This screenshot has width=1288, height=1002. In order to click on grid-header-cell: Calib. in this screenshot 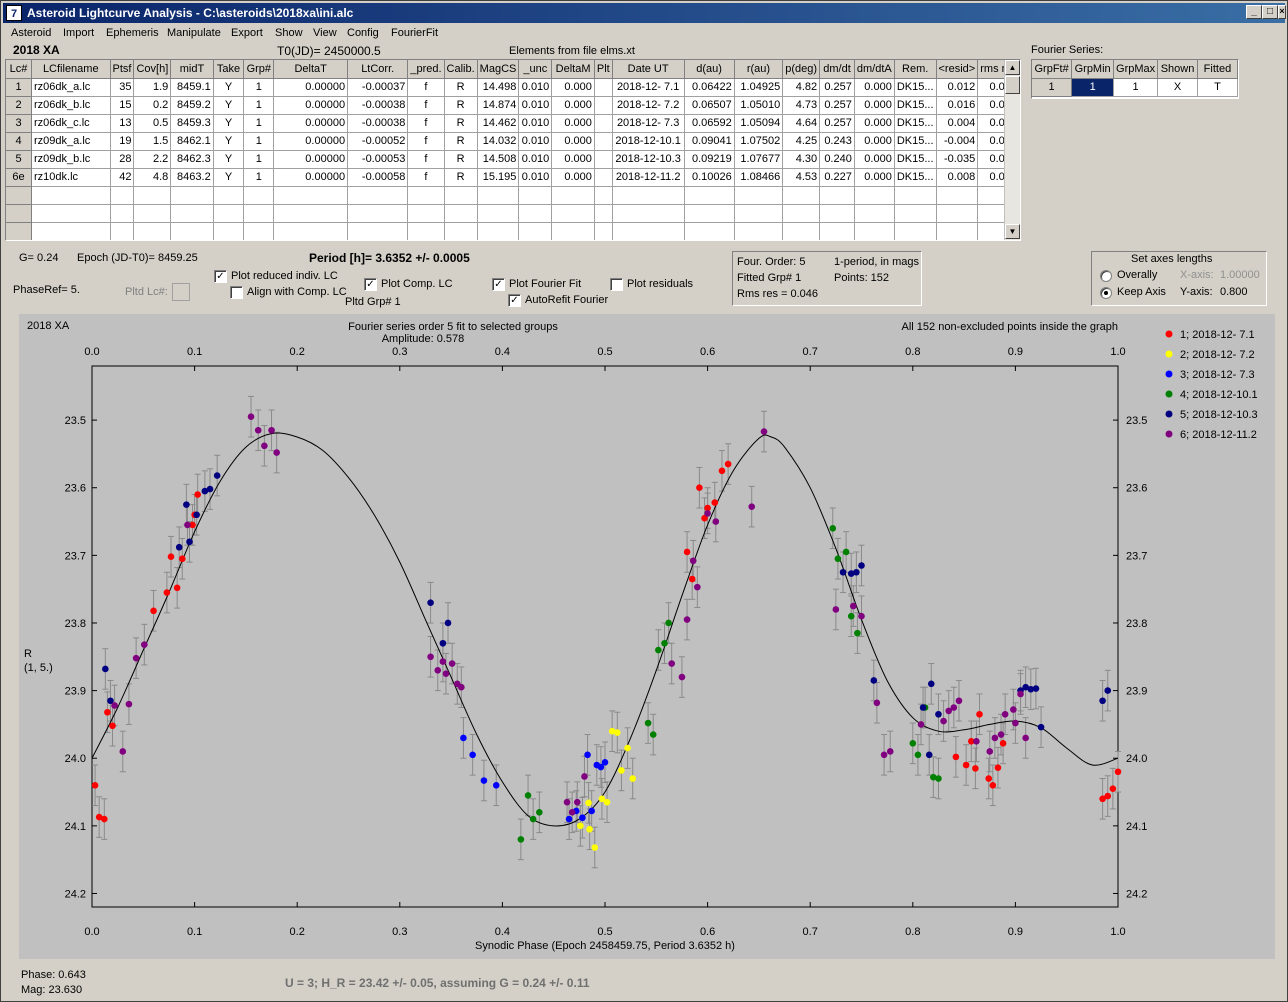, I will do `click(461, 69)`.